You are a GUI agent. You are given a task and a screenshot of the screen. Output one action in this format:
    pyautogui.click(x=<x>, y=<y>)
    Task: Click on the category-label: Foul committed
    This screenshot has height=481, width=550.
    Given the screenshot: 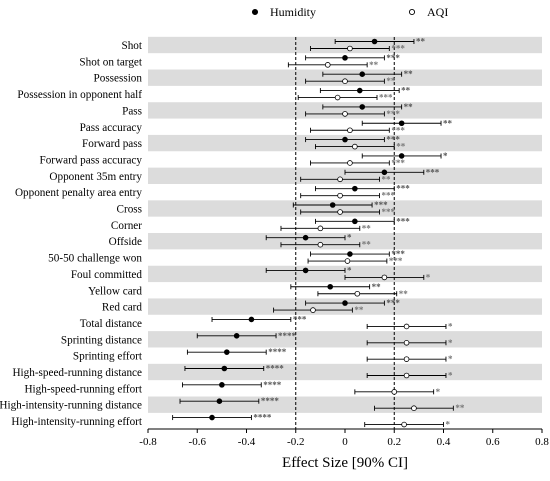 What is the action you would take?
    pyautogui.click(x=107, y=275)
    